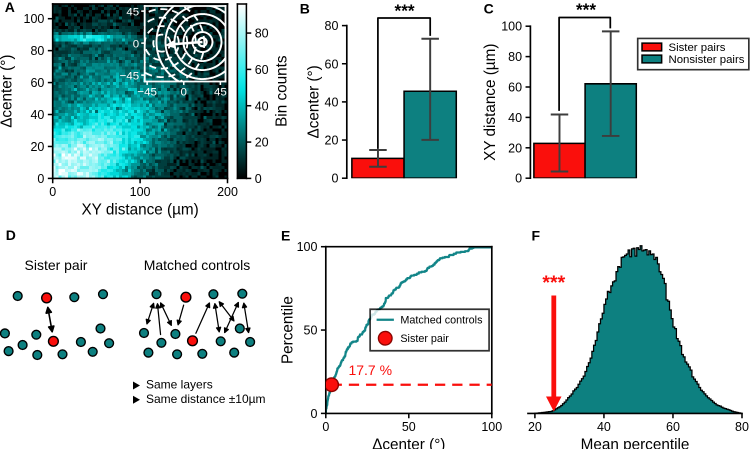 This screenshot has width=755, height=449. I want to click on svg-text: Bin counts, so click(282, 91).